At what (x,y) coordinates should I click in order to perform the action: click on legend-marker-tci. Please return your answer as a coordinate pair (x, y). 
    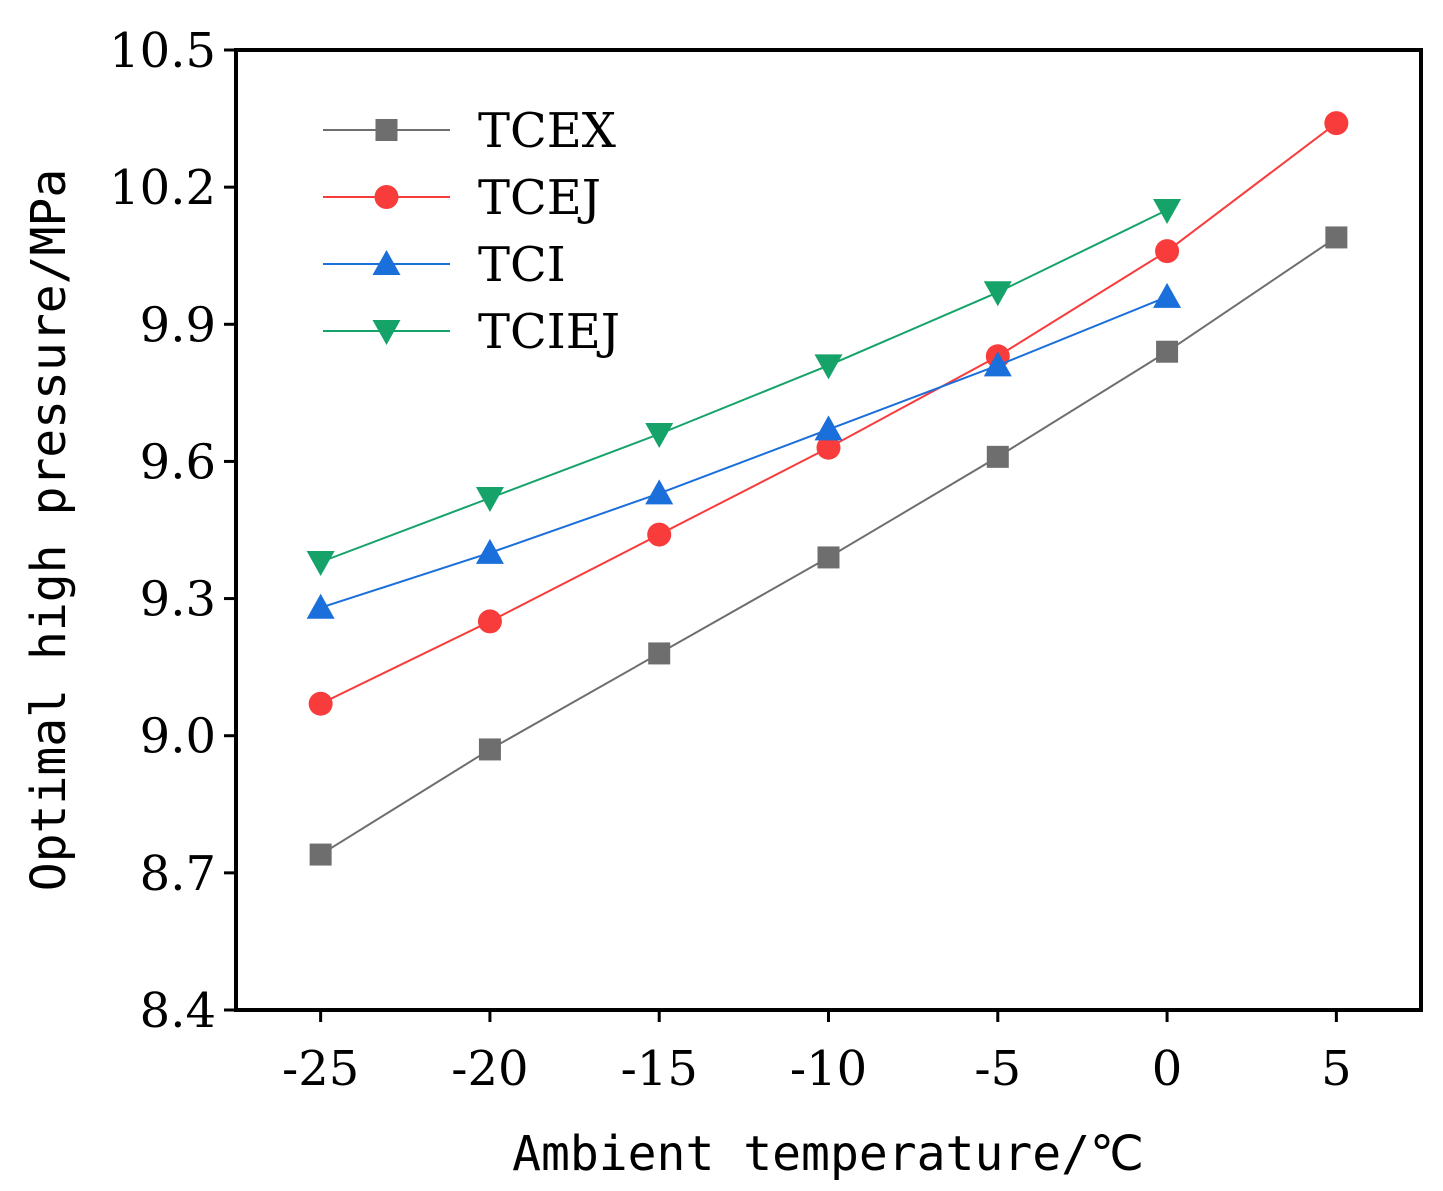
    Looking at the image, I should click on (386, 262).